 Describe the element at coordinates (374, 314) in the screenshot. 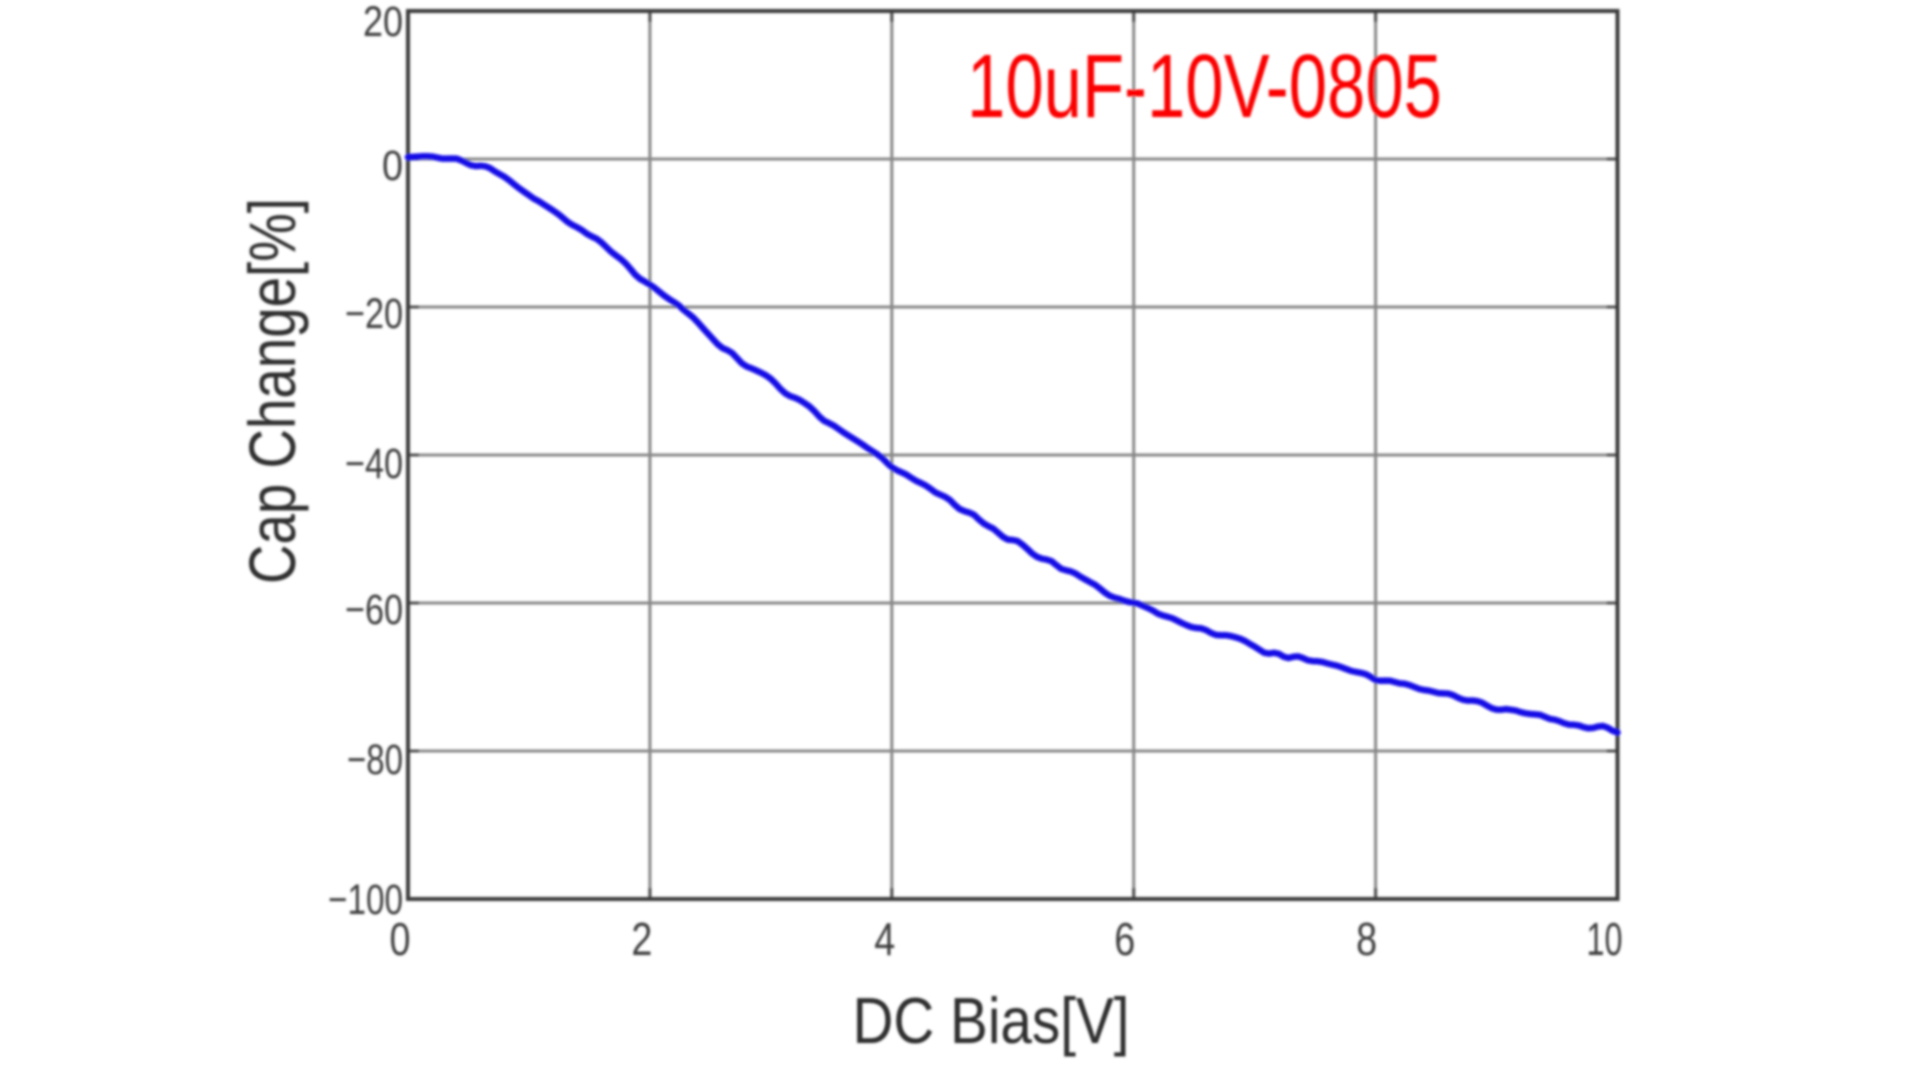

I see `svg-text: −20` at that location.